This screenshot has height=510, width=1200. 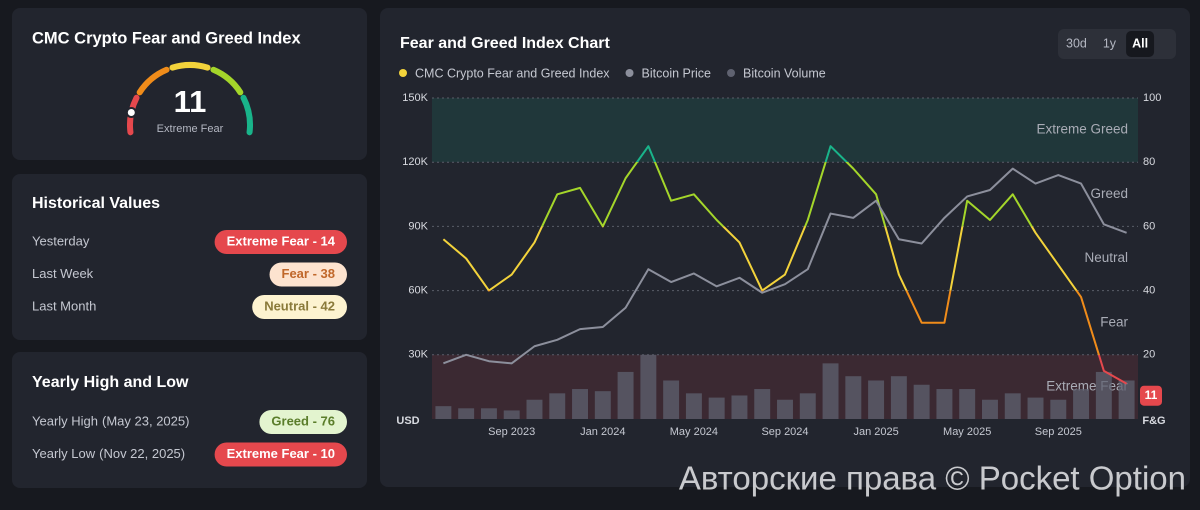 What do you see at coordinates (505, 43) in the screenshot?
I see `chart-title: Fear and Greed Index Chart` at bounding box center [505, 43].